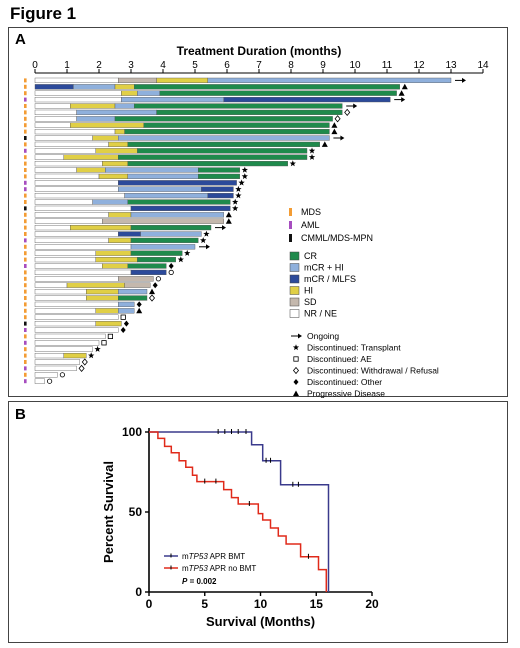 This screenshot has height=648, width=520. I want to click on legend-response-label: SD, so click(310, 302).